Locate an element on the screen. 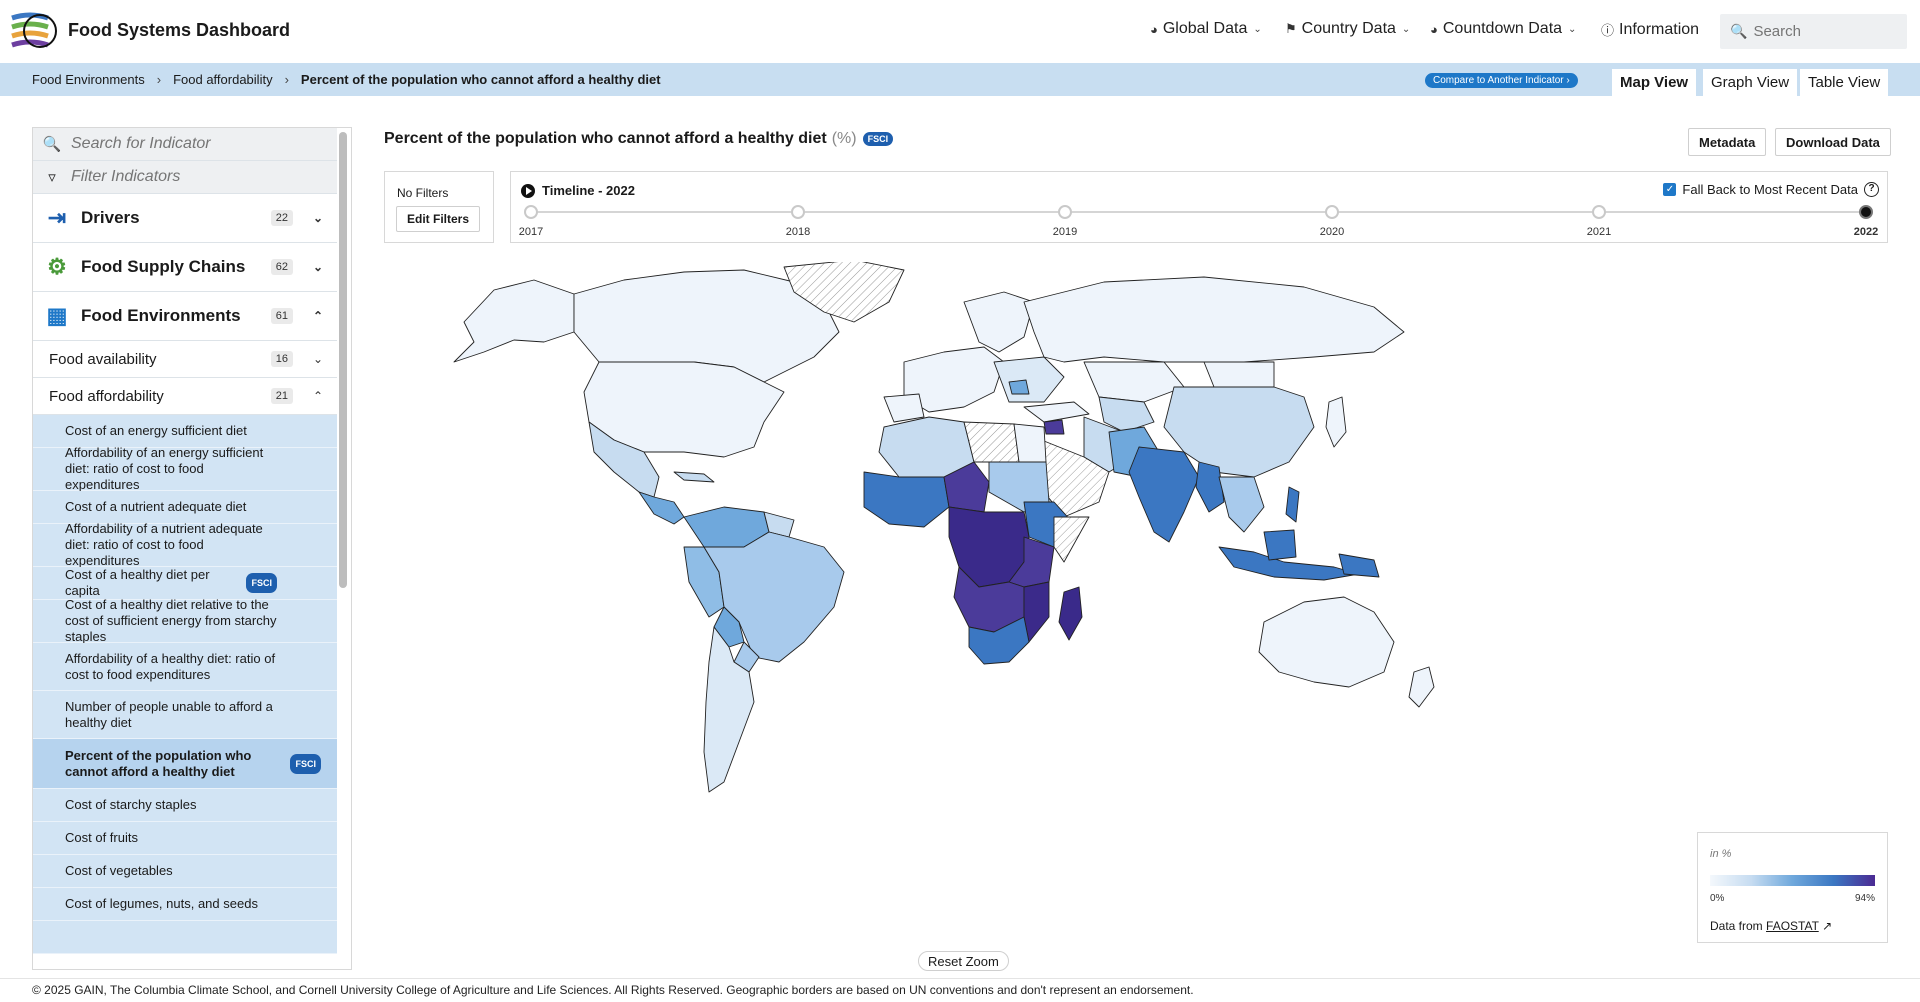 Image resolution: width=1920 pixels, height=1002 pixels. year-label-selected: 2022 is located at coordinates (1866, 232).